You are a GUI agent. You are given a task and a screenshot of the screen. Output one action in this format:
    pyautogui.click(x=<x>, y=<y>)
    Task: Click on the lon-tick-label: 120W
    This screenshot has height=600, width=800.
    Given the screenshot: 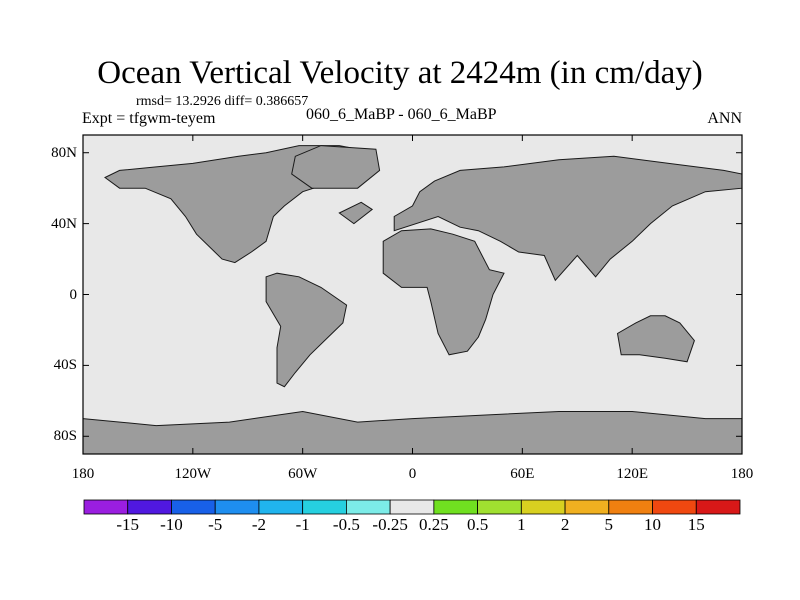 What is the action you would take?
    pyautogui.click(x=193, y=474)
    